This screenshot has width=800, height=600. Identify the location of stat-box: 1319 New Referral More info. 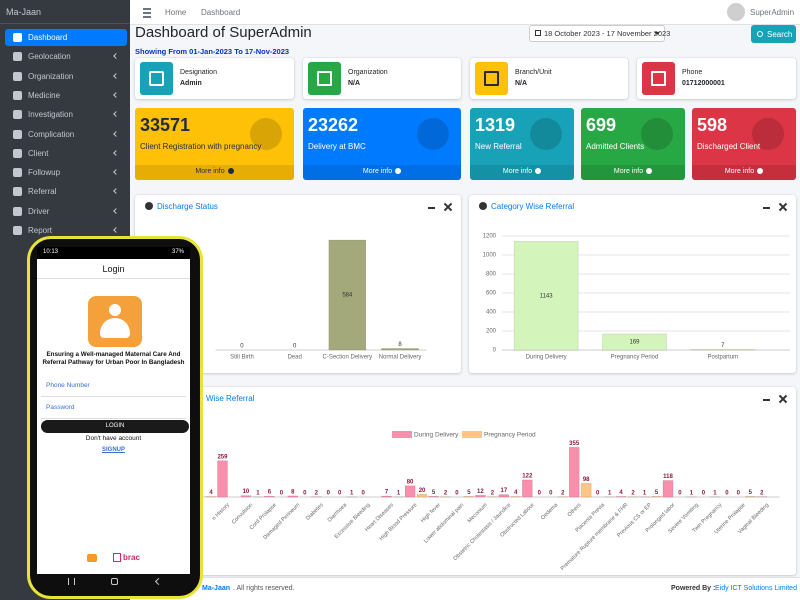
(522, 144).